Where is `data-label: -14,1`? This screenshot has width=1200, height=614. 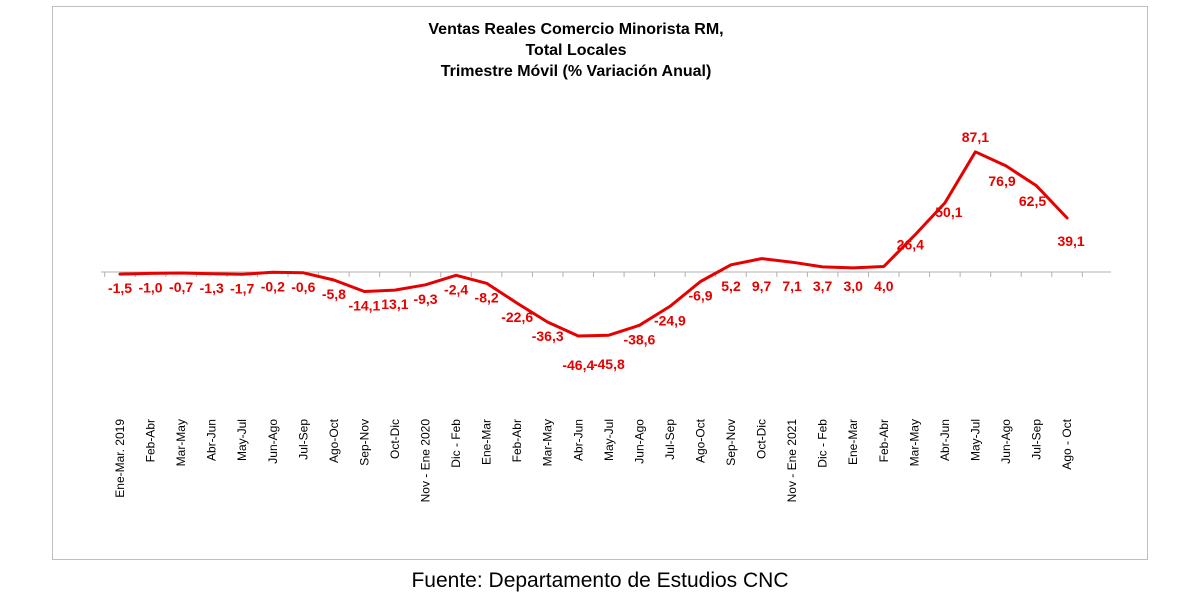 data-label: -14,1 is located at coordinates (364, 306).